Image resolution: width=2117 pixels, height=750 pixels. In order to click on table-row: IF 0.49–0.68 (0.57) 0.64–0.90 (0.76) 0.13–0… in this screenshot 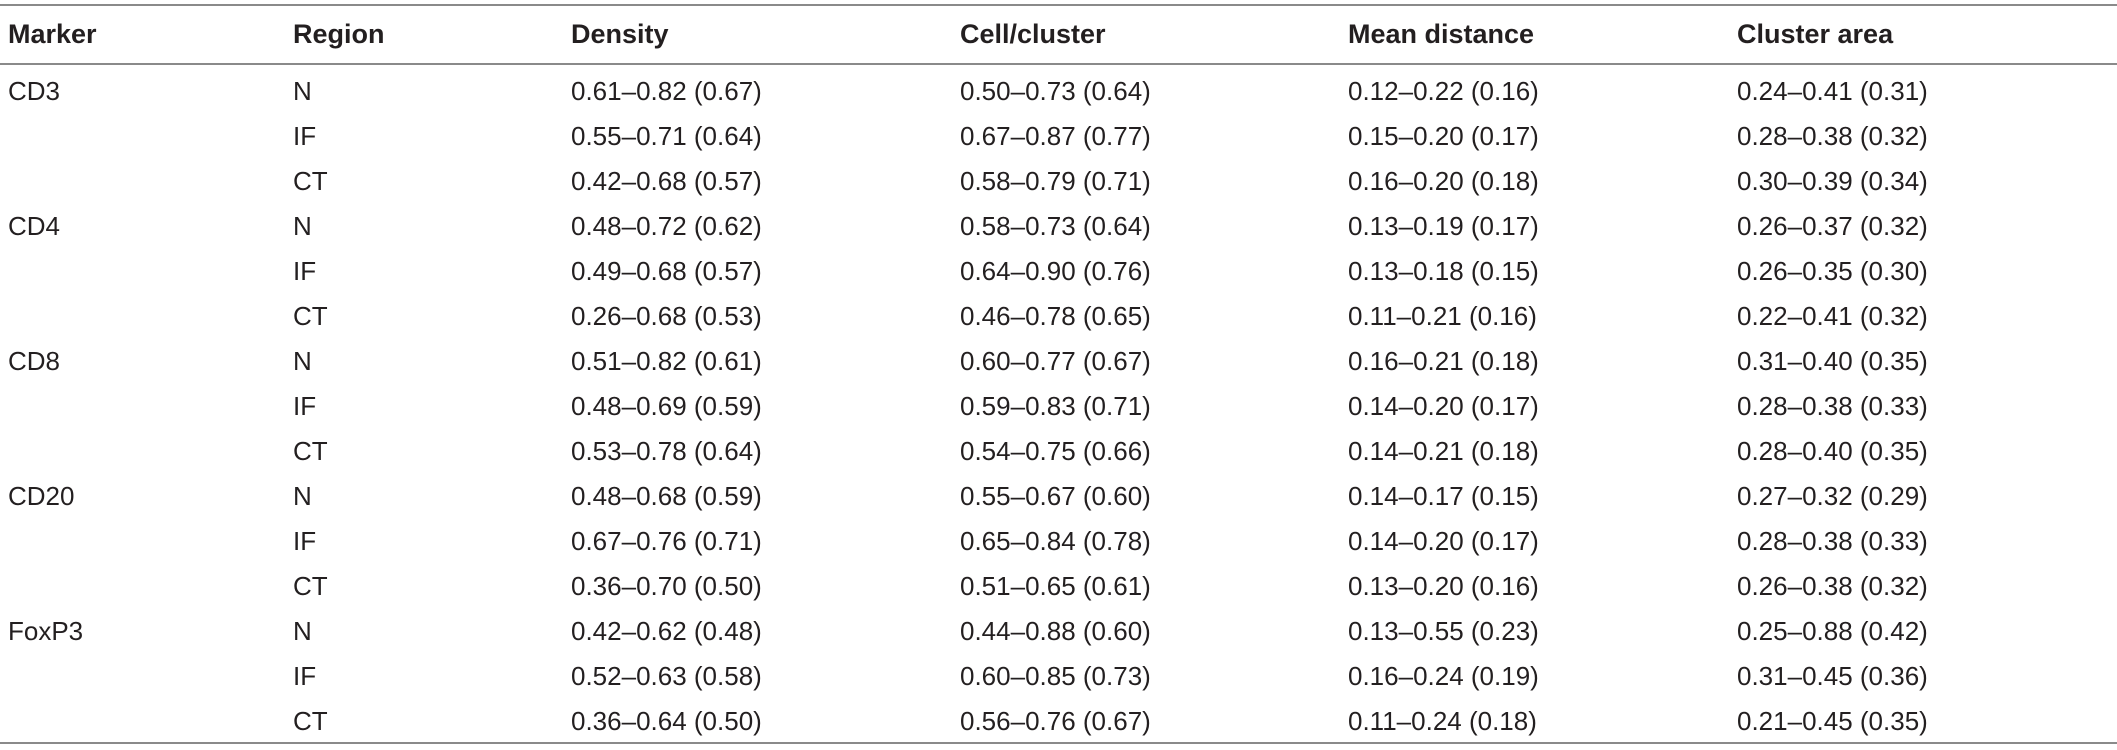, I will do `click(1058, 271)`.